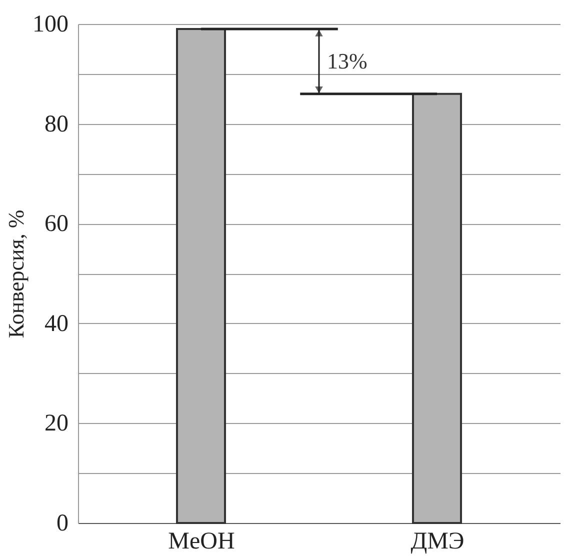 The image size is (565, 558). Describe the element at coordinates (56, 423) in the screenshot. I see `y-tick-label: 20` at that location.